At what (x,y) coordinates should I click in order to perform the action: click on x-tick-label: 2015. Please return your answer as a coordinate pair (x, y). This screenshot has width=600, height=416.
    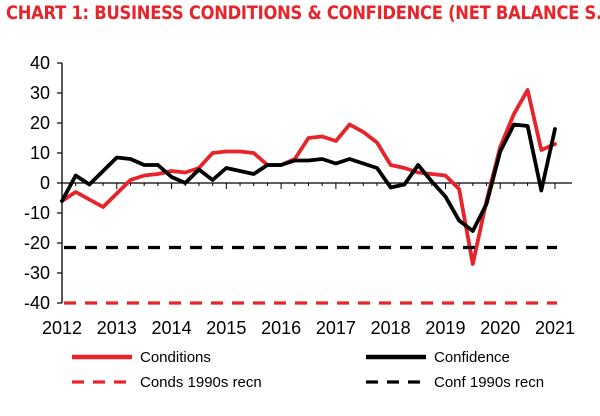
    Looking at the image, I should click on (226, 328).